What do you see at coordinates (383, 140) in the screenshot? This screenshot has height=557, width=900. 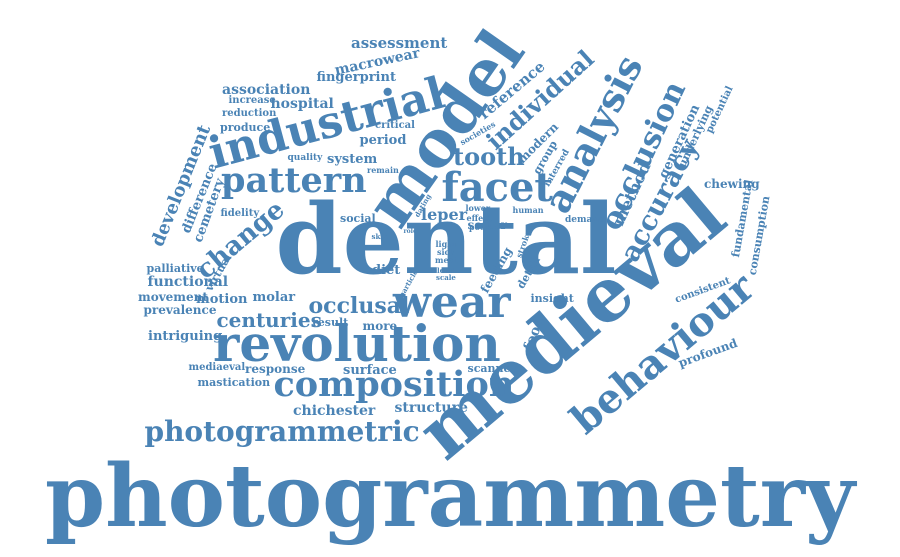 I see `cloud-word-period: period` at bounding box center [383, 140].